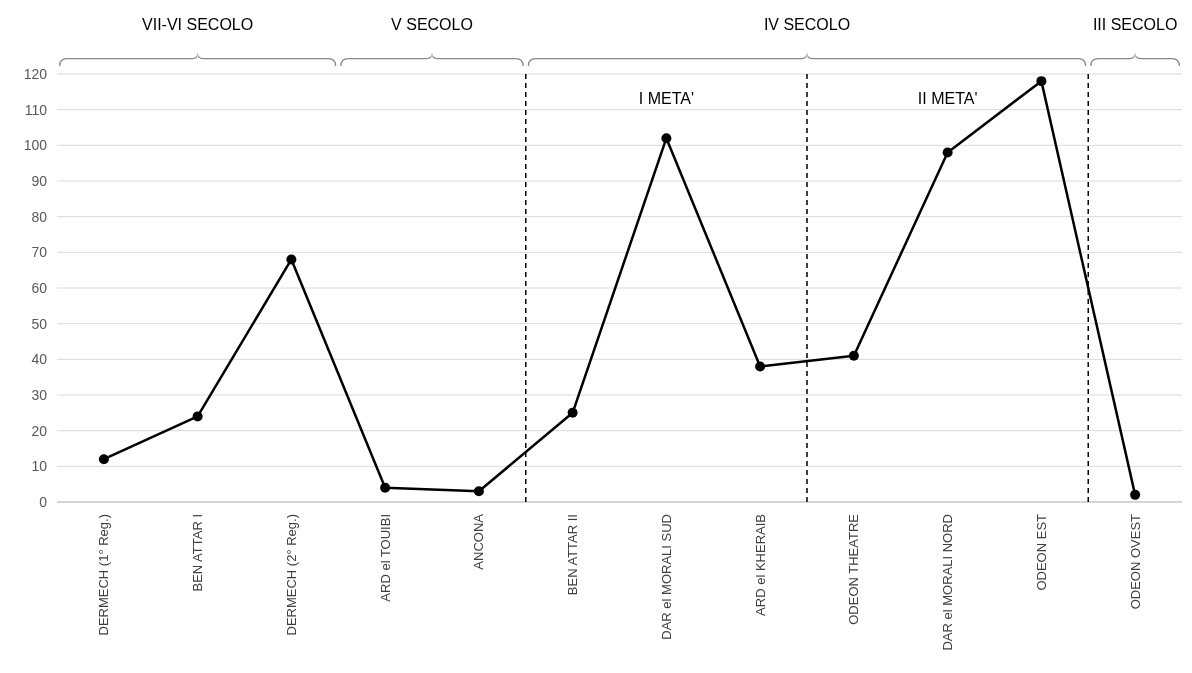 This screenshot has width=1192, height=673. Describe the element at coordinates (947, 98) in the screenshot. I see `annotation: II META'` at that location.